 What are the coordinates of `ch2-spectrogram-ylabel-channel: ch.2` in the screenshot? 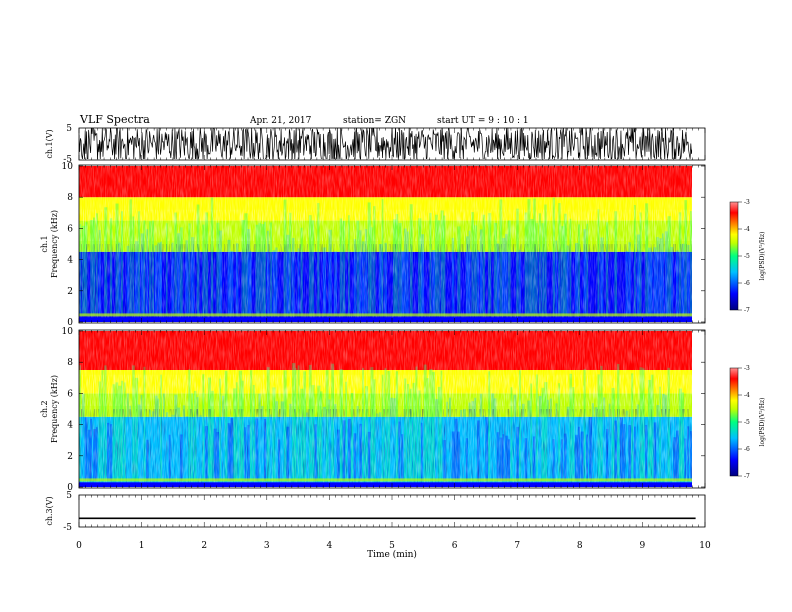 It's located at (44, 408).